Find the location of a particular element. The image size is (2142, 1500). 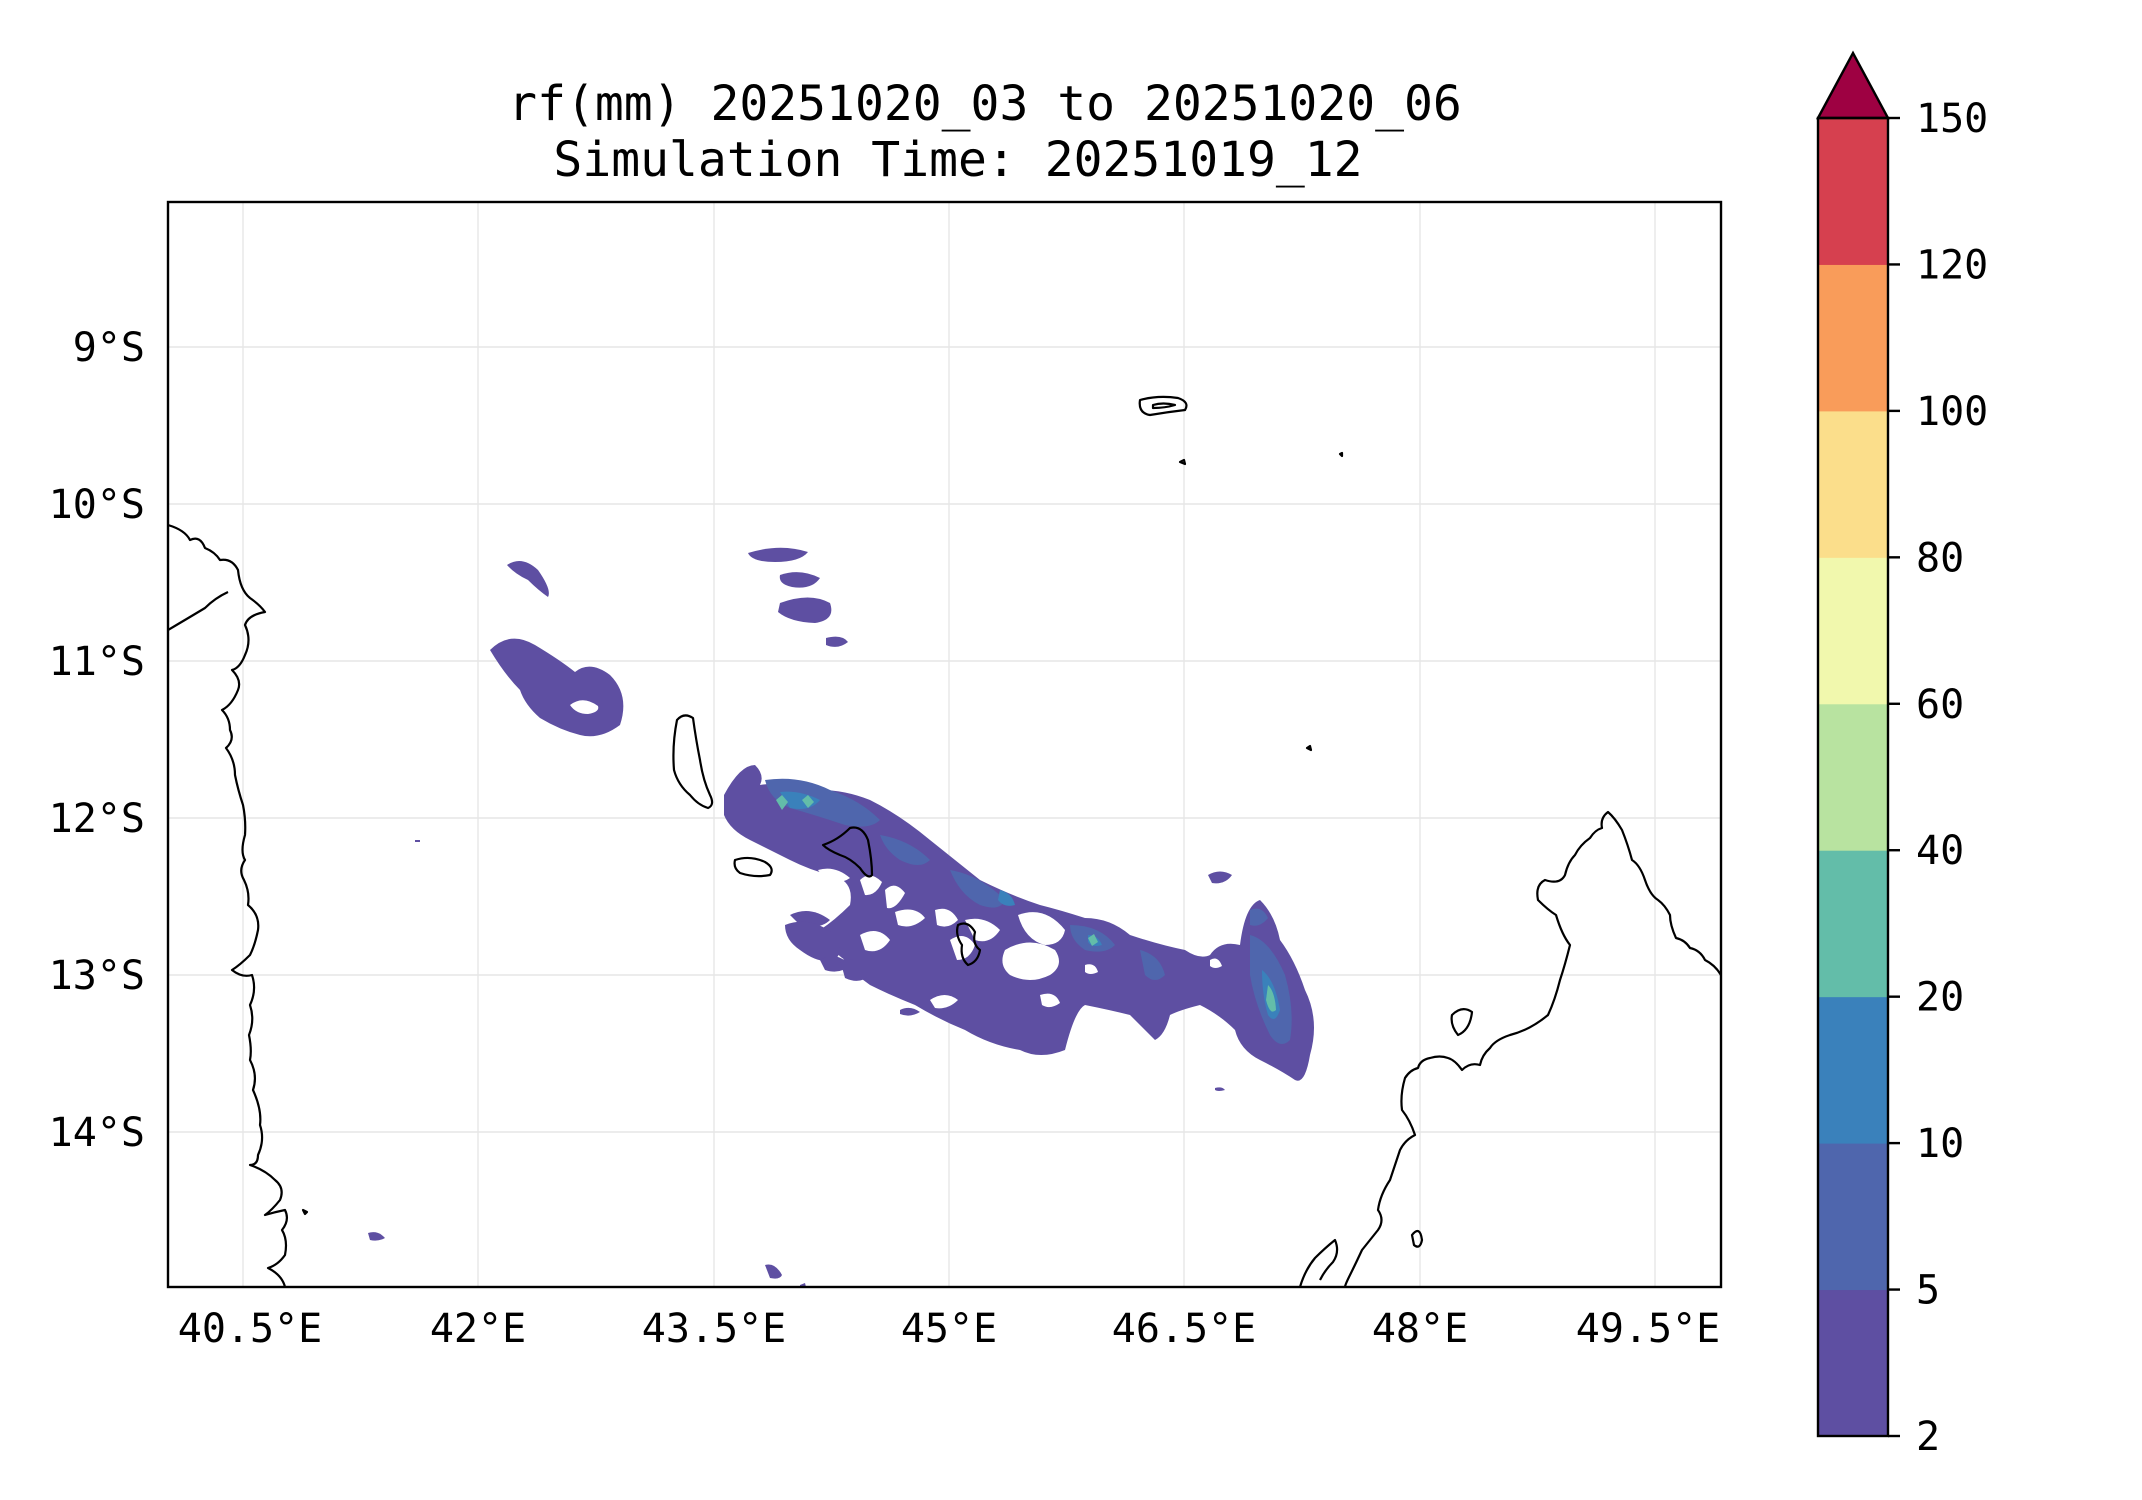

map-title-line2: Simulation Time: 20251019_12 is located at coordinates (957, 160).